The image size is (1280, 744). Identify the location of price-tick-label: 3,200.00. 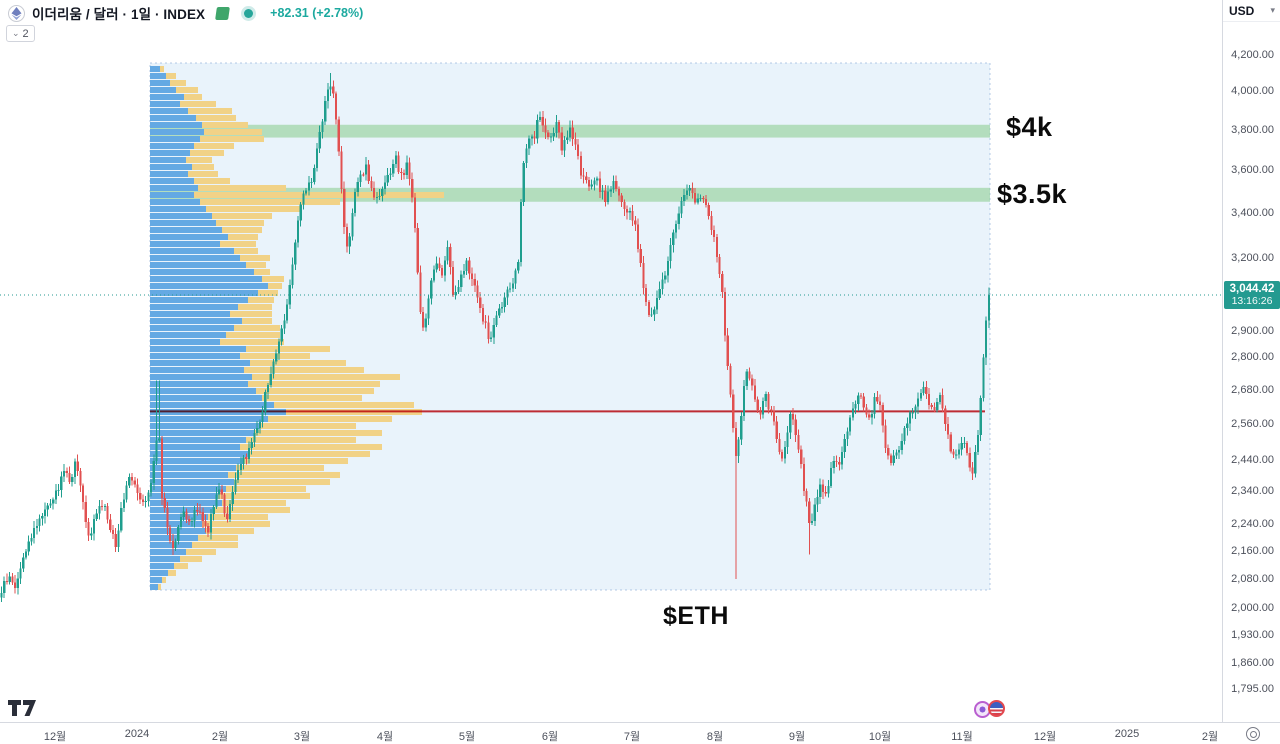
(1252, 257).